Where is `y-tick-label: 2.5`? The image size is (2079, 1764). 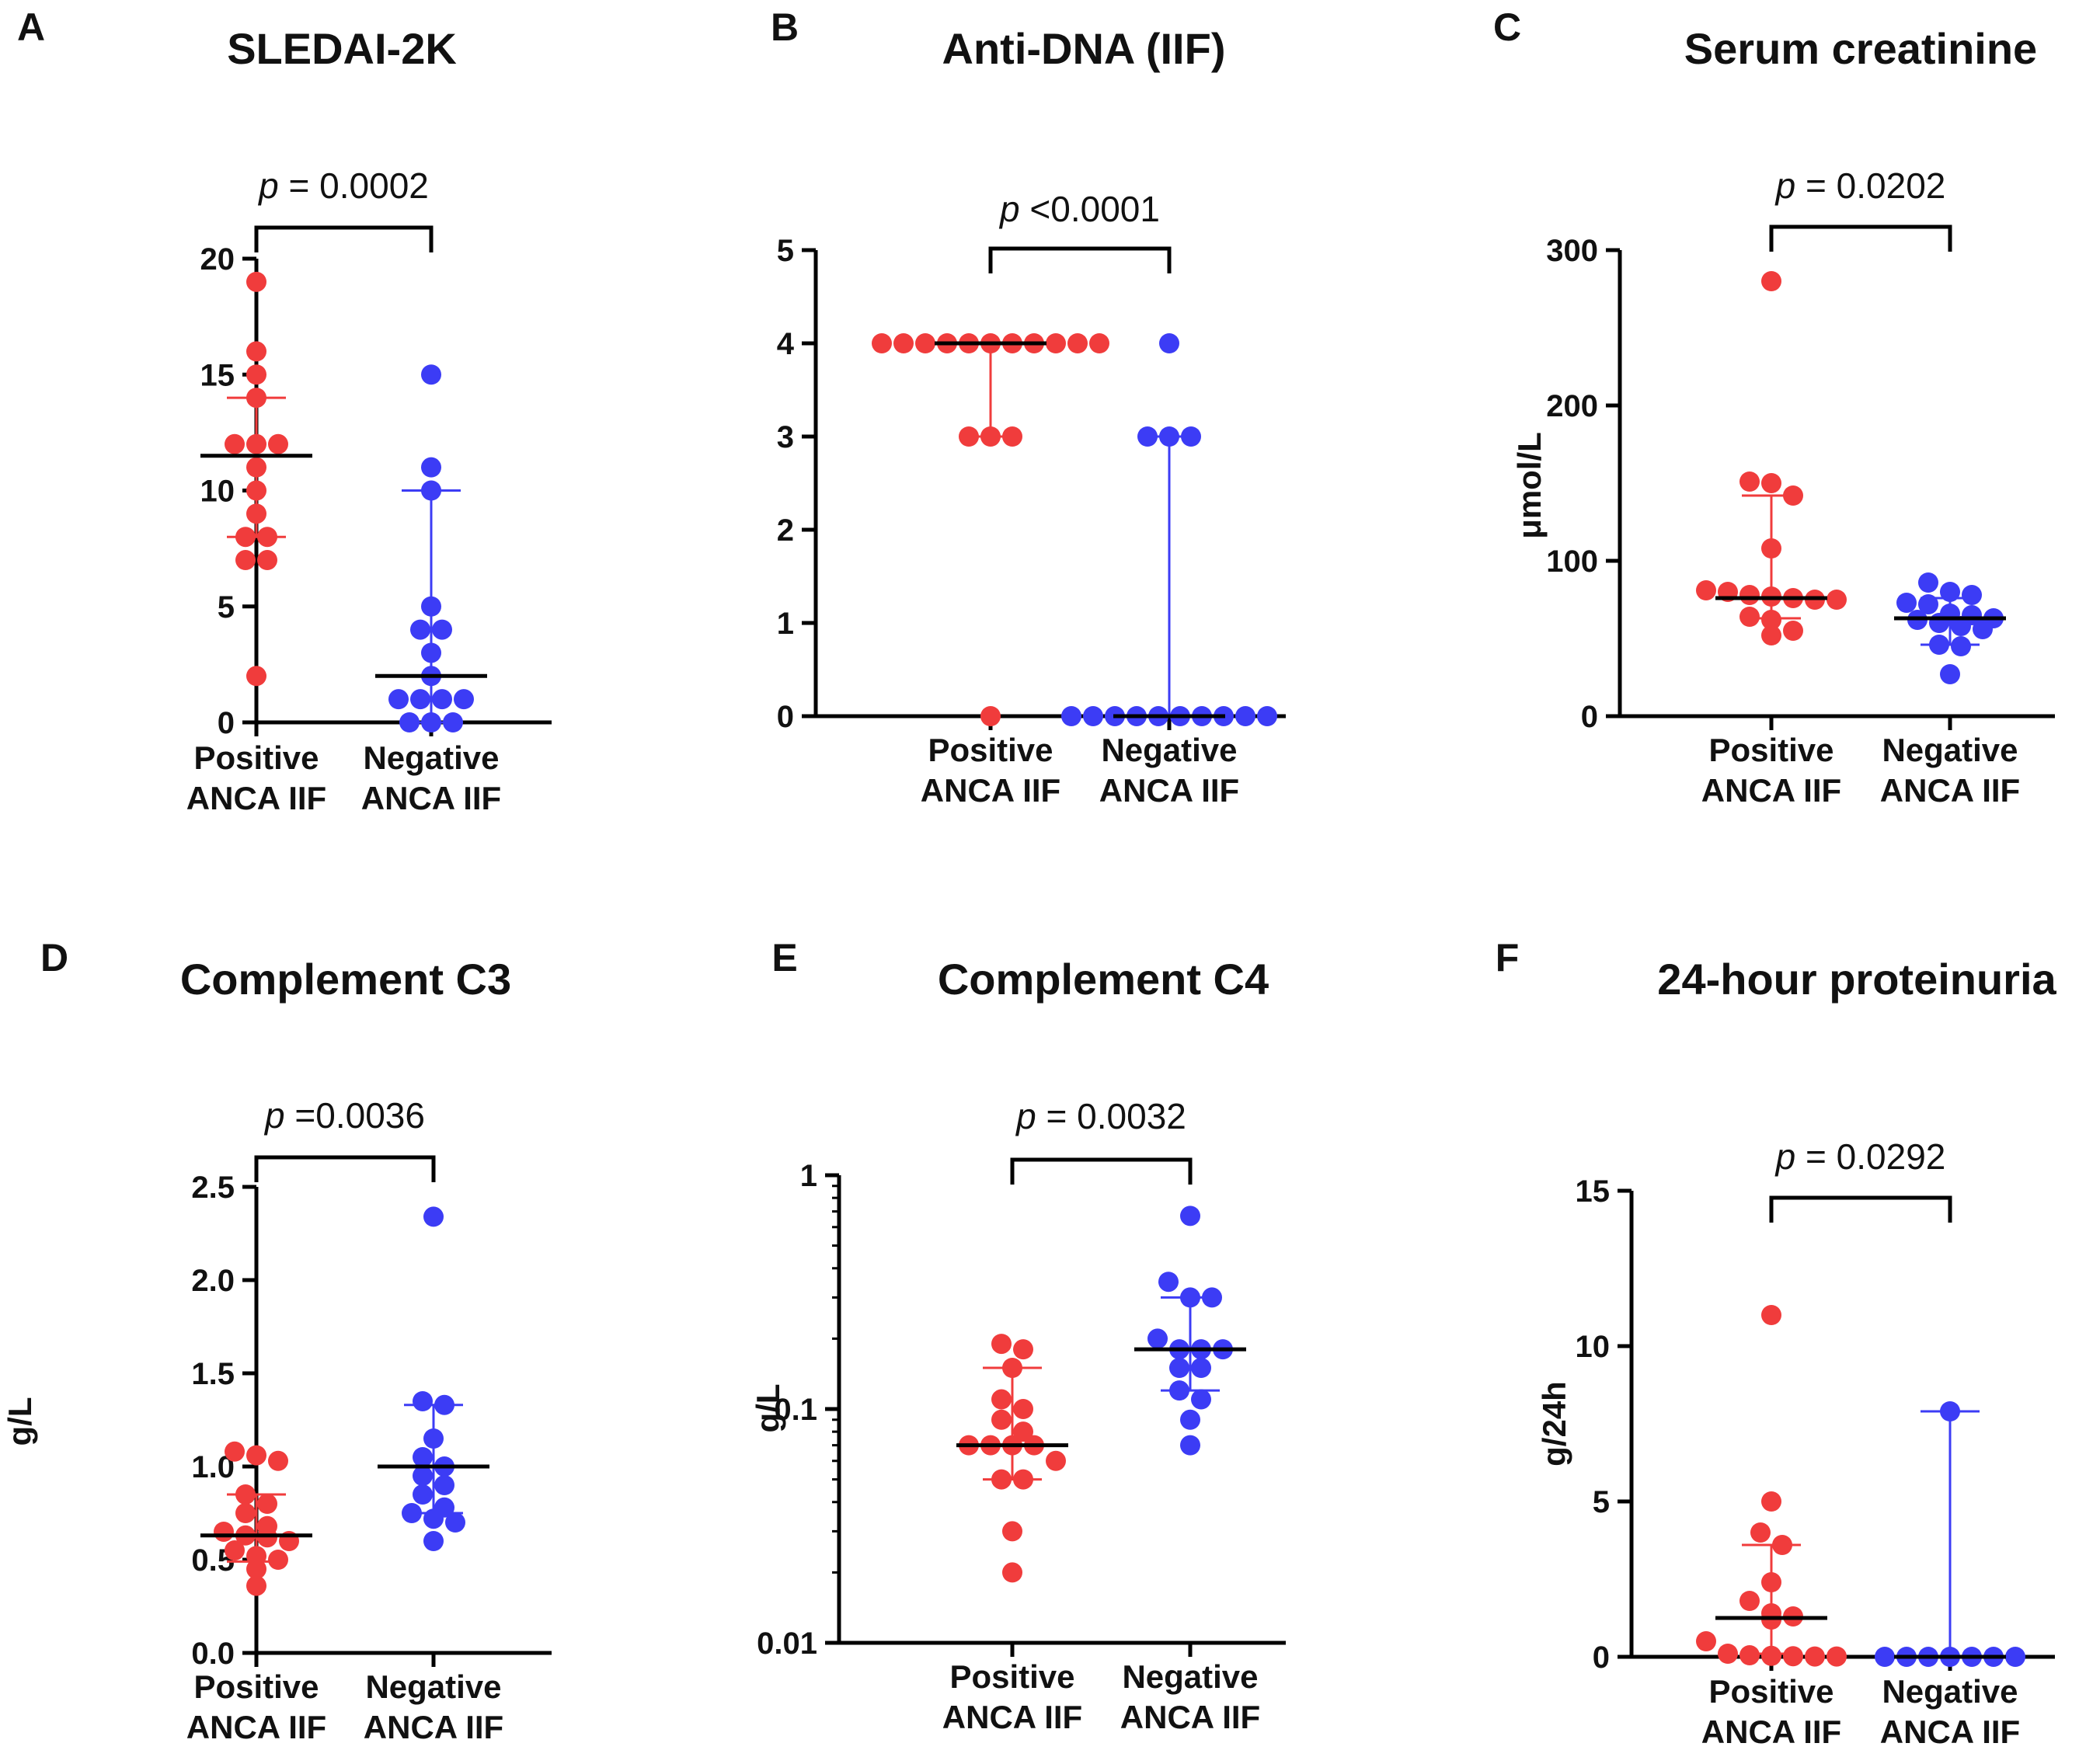
y-tick-label: 2.5 is located at coordinates (213, 1188).